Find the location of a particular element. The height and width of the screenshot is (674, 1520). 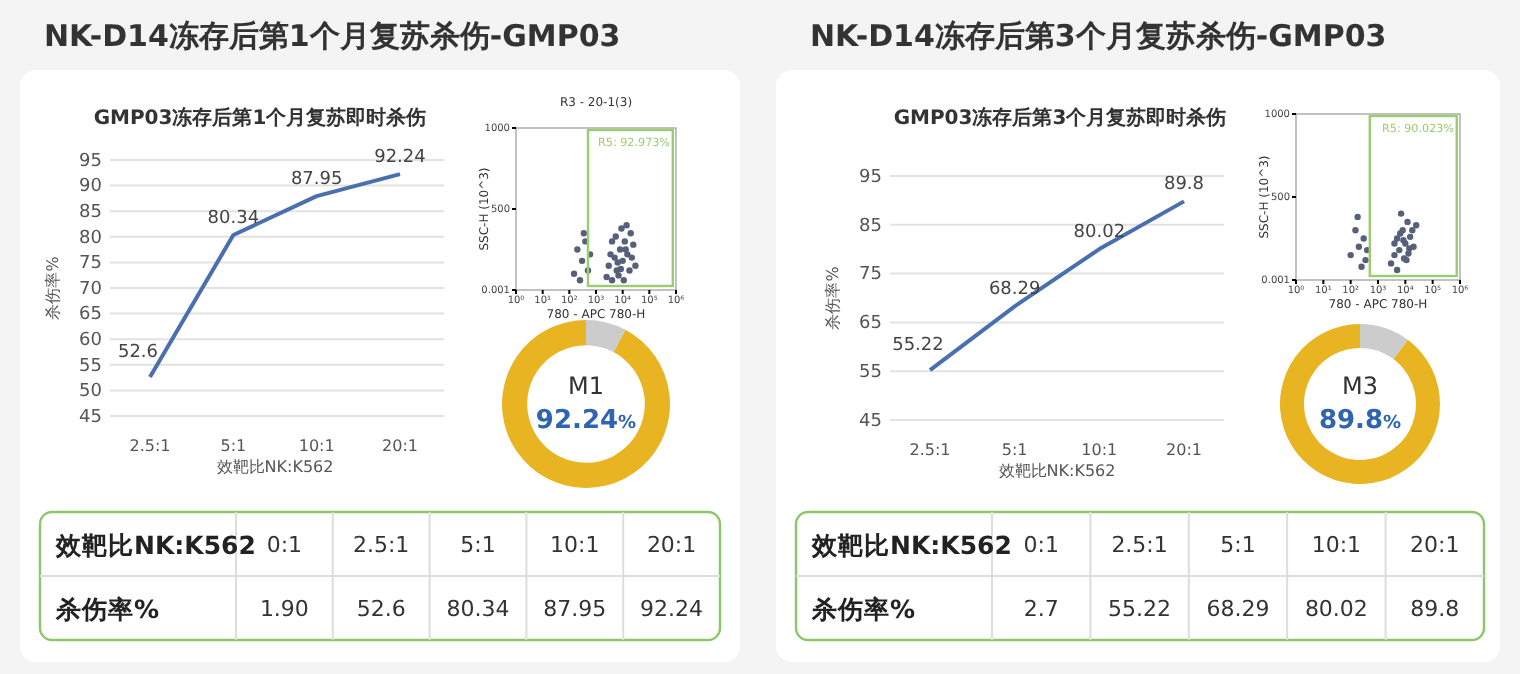

text: 80.02 is located at coordinates (1336, 609).